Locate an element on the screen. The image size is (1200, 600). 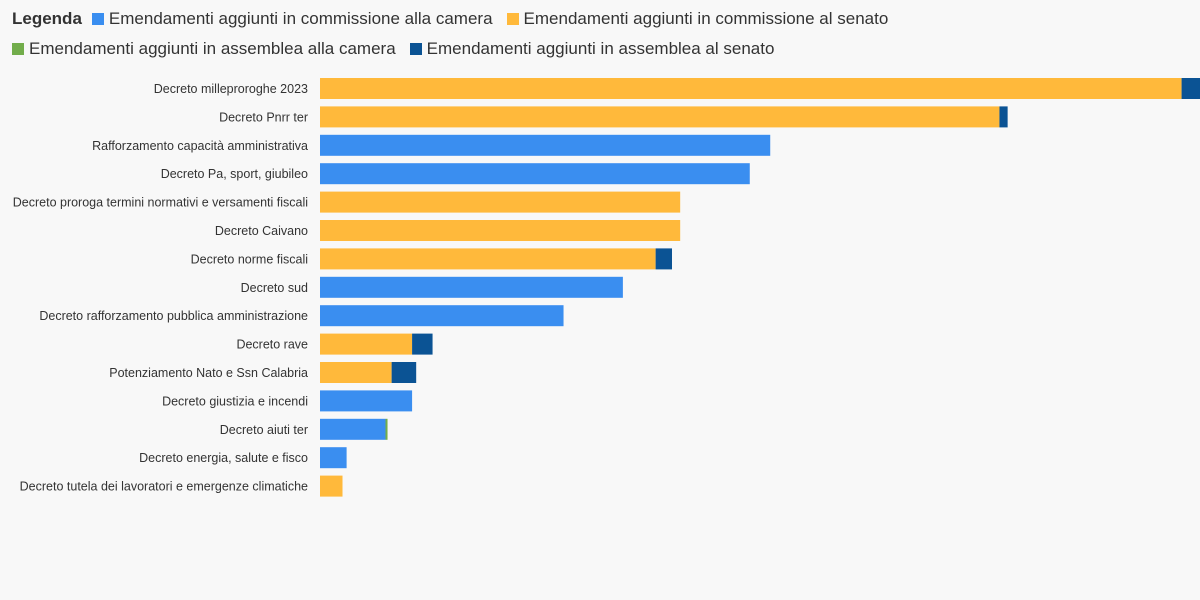
category-label-decreto-aiuti-ter: Decreto aiuti ter is located at coordinates (264, 430).